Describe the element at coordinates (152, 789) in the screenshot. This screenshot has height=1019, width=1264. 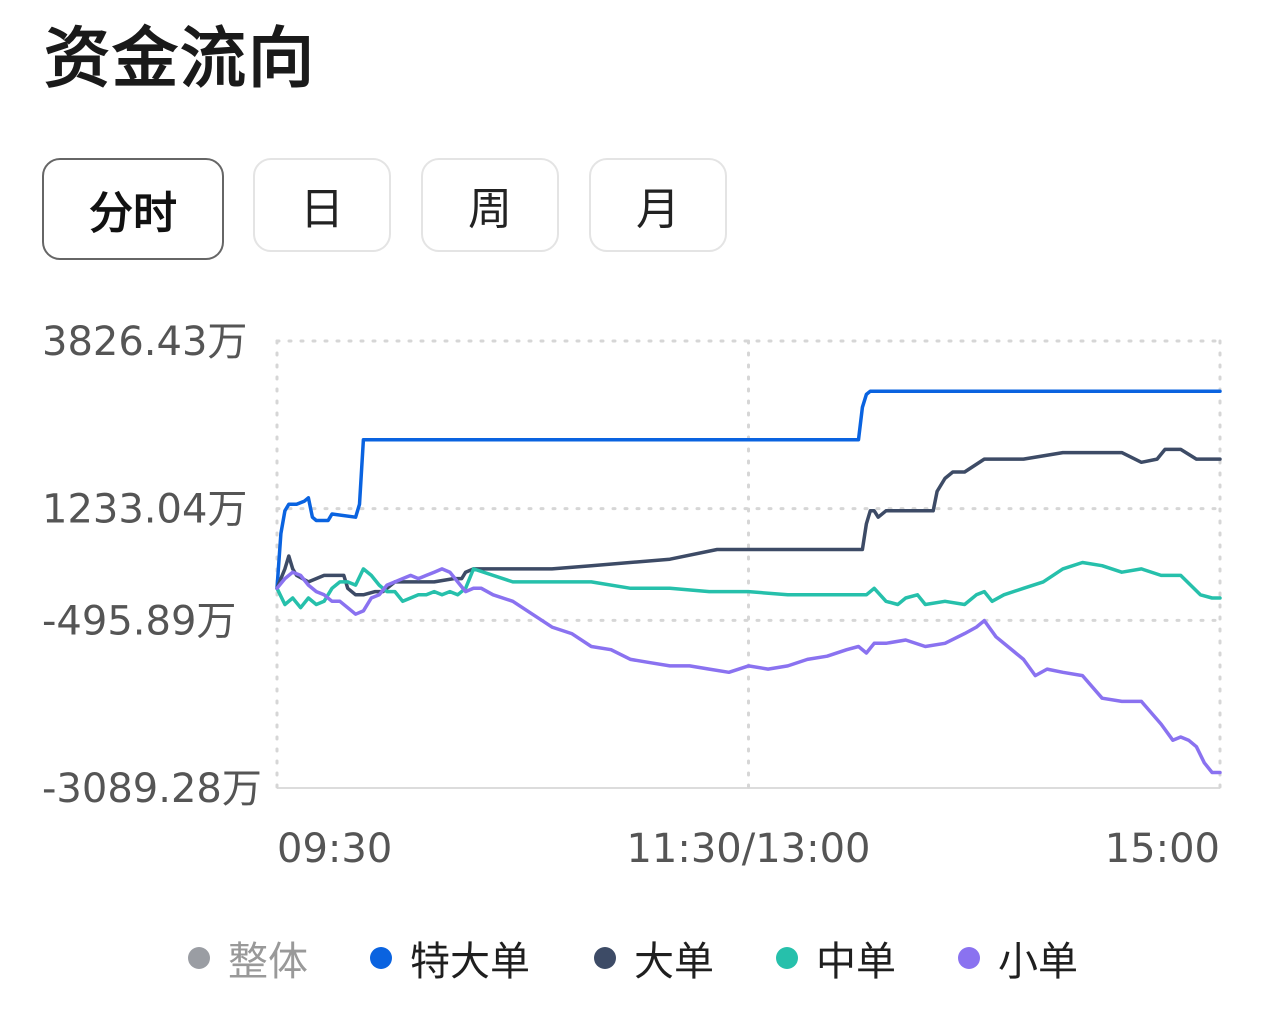
I see `y-tick-label: -3089.28万` at that location.